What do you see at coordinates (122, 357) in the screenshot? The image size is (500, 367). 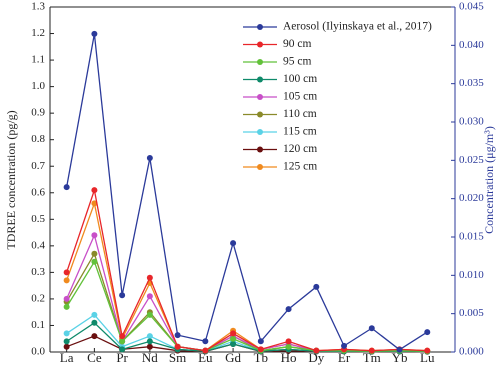 I see `x-tick-label: Pr` at bounding box center [122, 357].